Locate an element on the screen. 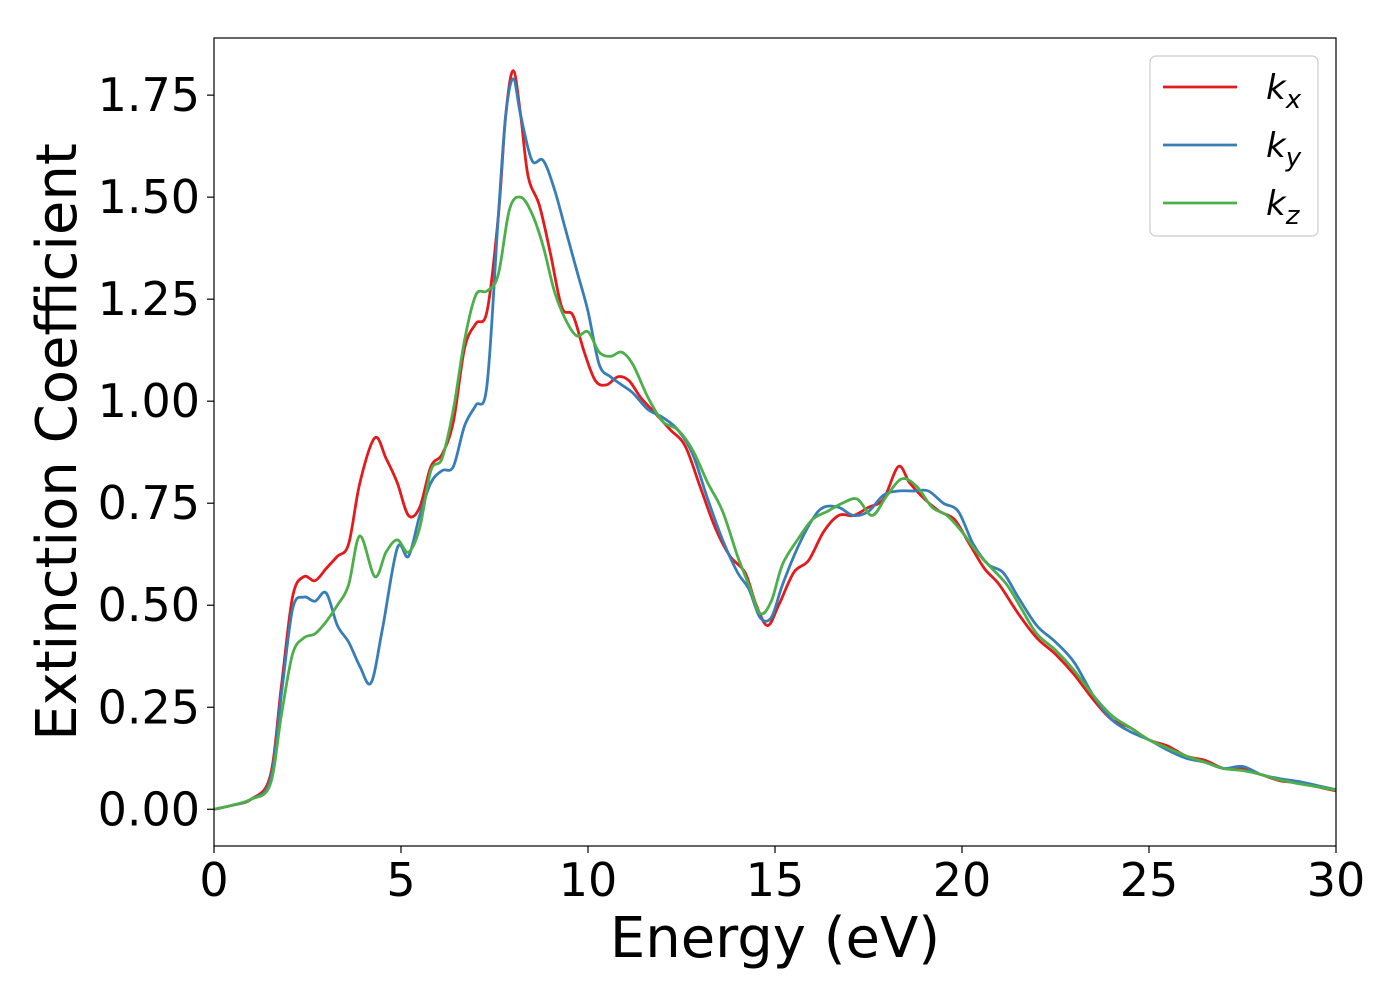  x-tick-label: 25 is located at coordinates (1149, 880).